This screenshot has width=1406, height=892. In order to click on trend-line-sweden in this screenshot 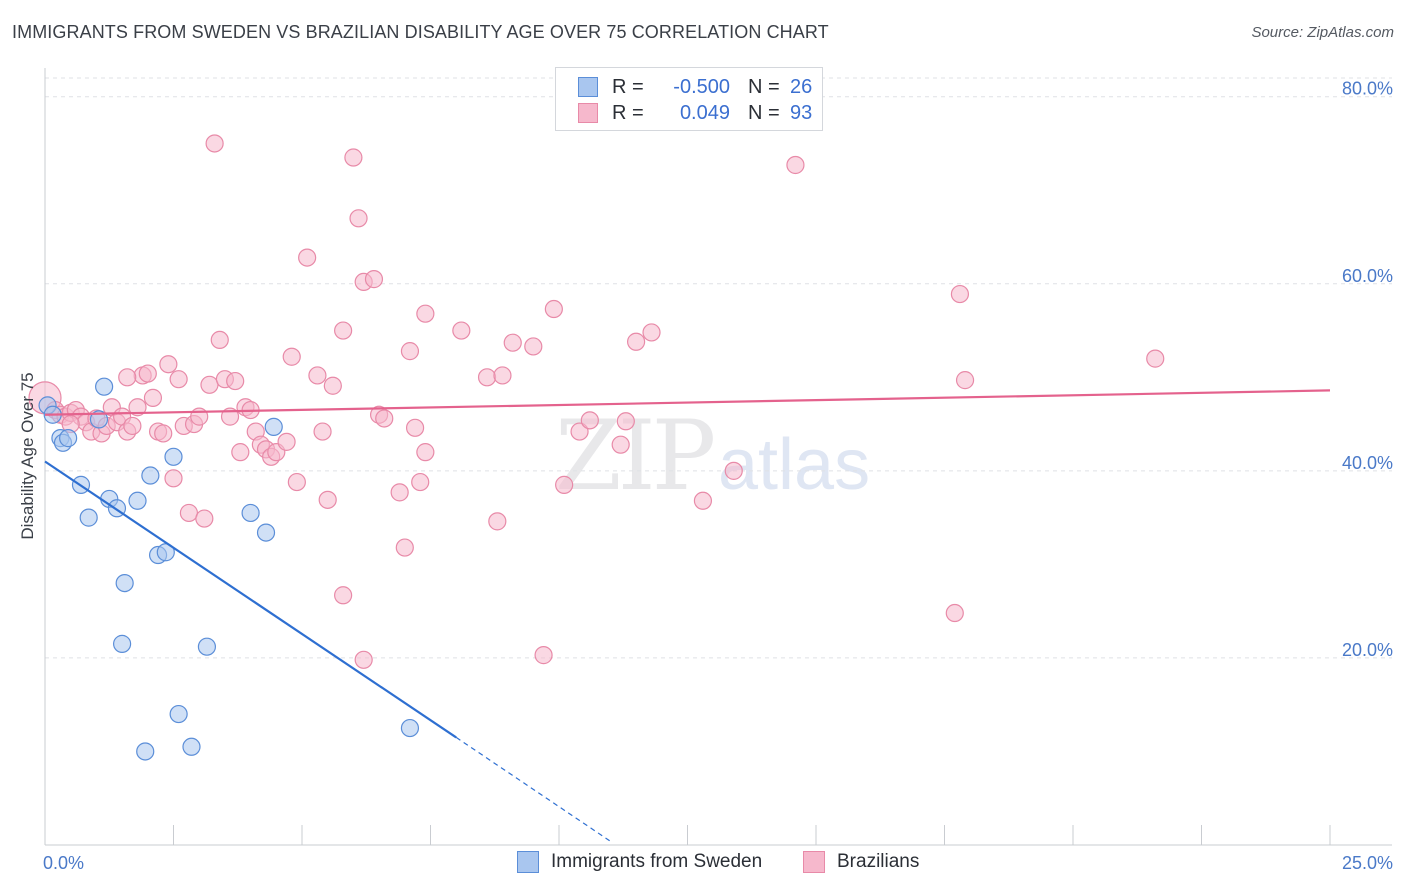, I will do `click(250, 599)`.